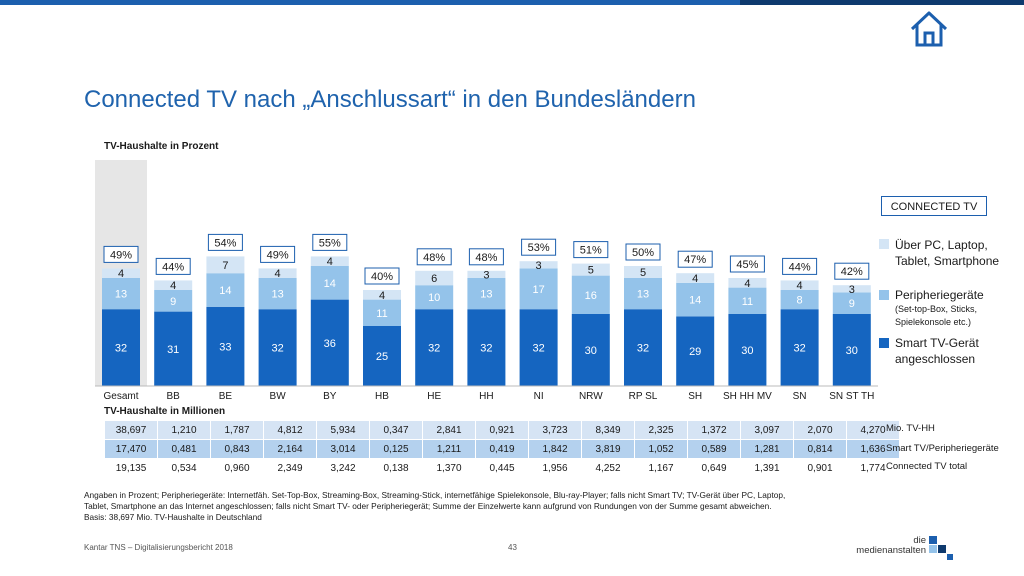 The width and height of the screenshot is (1024, 576). I want to click on mio-table-cell: 19,135, so click(131, 468).